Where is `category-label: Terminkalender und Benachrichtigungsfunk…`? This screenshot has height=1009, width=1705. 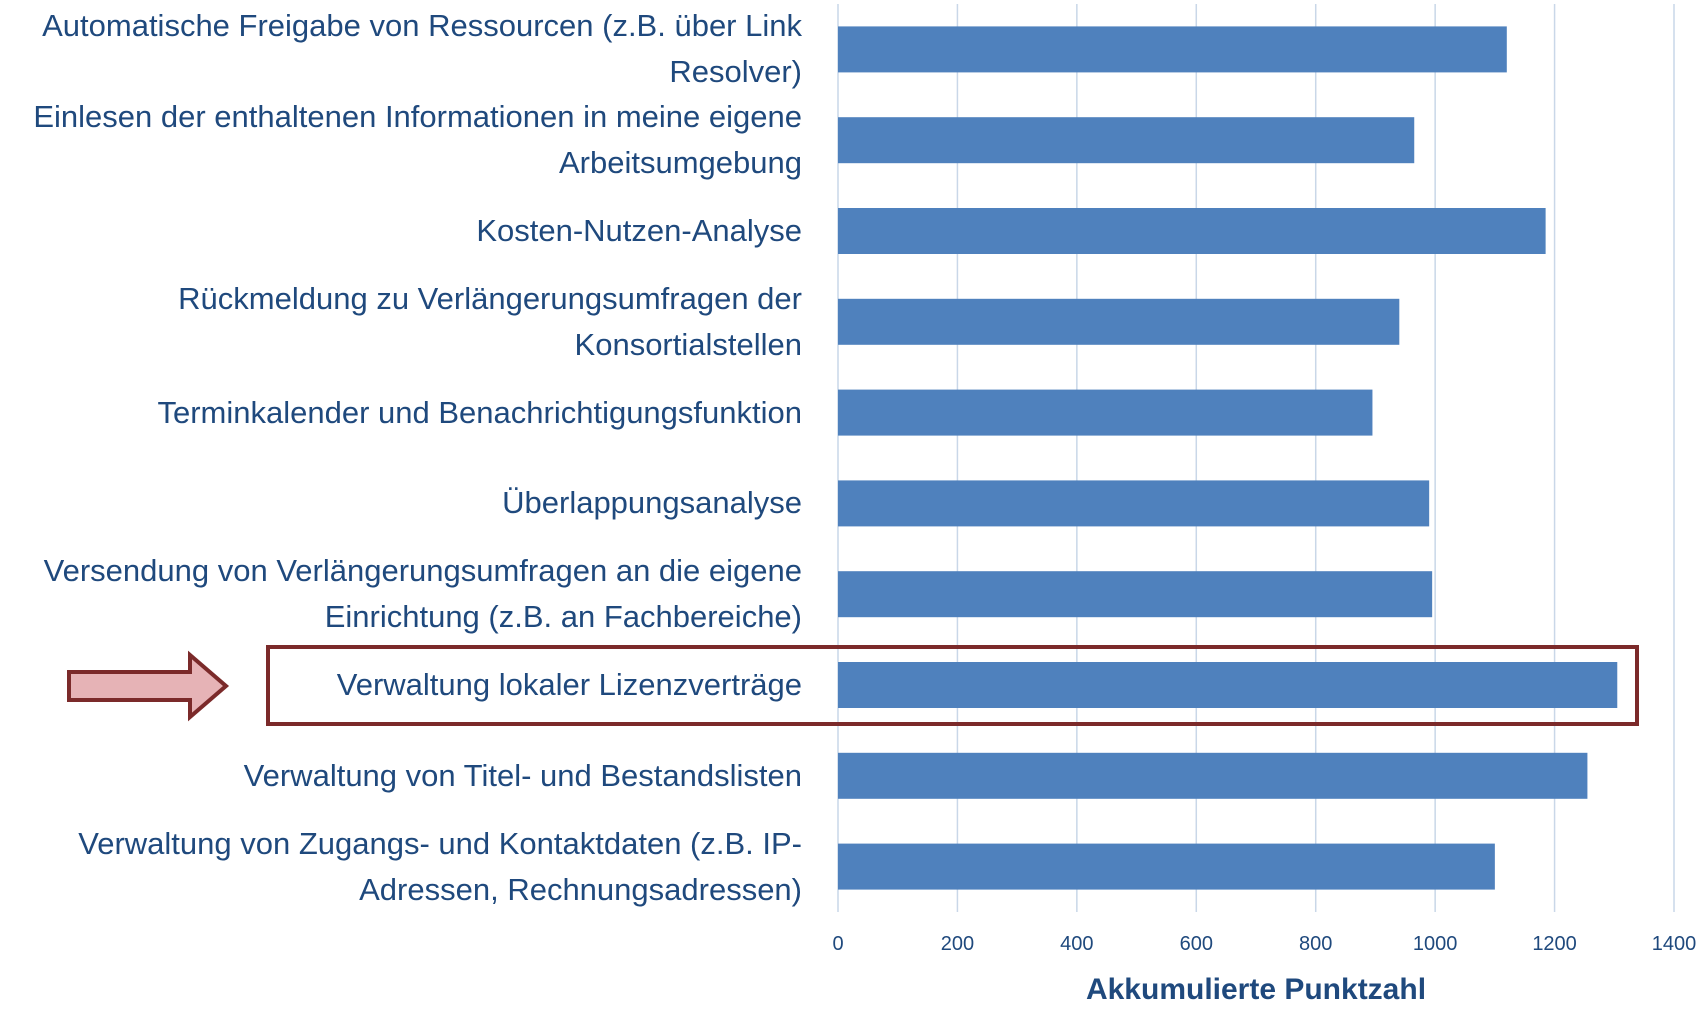 category-label: Terminkalender und Benachrichtigungsfunk… is located at coordinates (479, 412).